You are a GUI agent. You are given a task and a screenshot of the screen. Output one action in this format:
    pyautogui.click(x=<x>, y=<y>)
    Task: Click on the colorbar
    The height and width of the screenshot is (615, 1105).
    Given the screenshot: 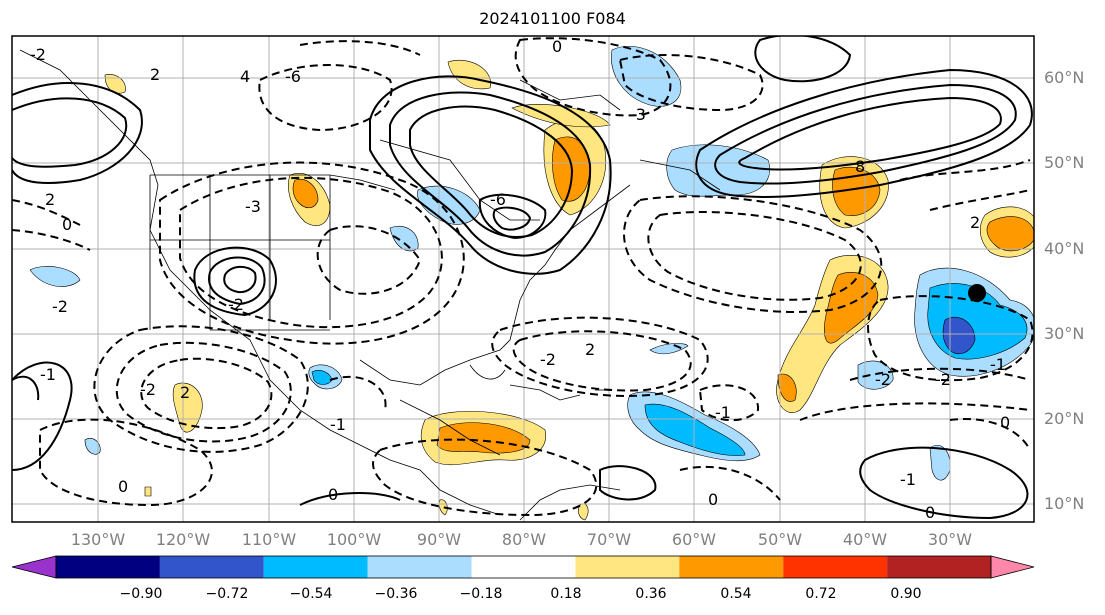 What is the action you would take?
    pyautogui.click(x=523, y=567)
    